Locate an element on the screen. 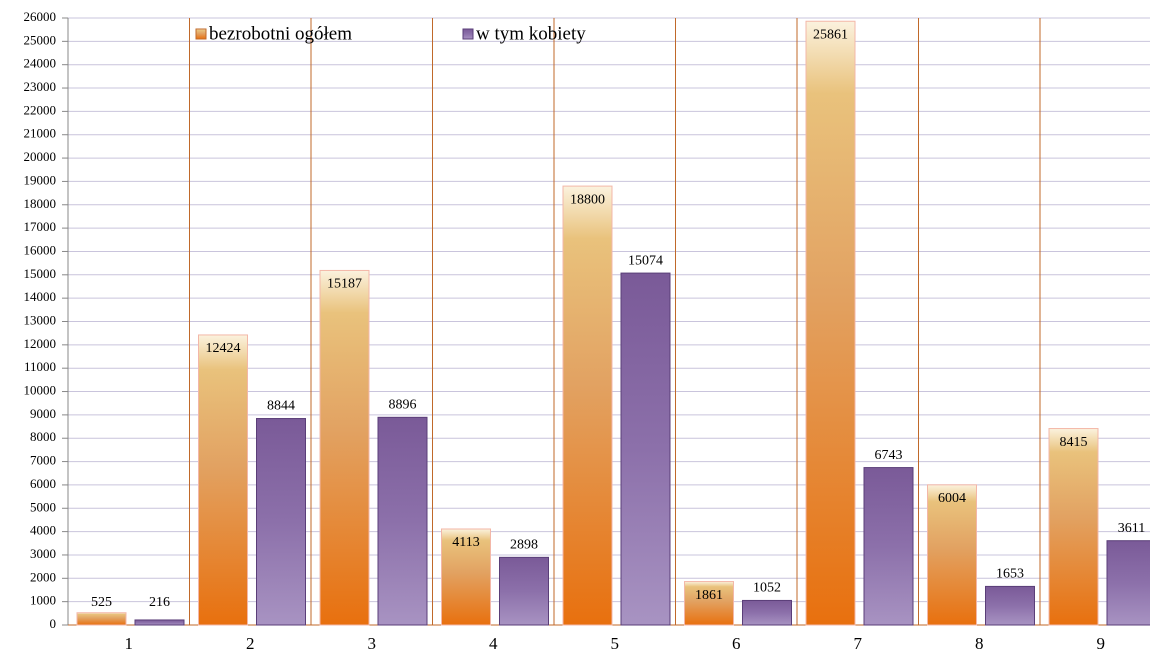 Image resolution: width=1150 pixels, height=656 pixels. y-tick-label: 22000 is located at coordinates (40, 109).